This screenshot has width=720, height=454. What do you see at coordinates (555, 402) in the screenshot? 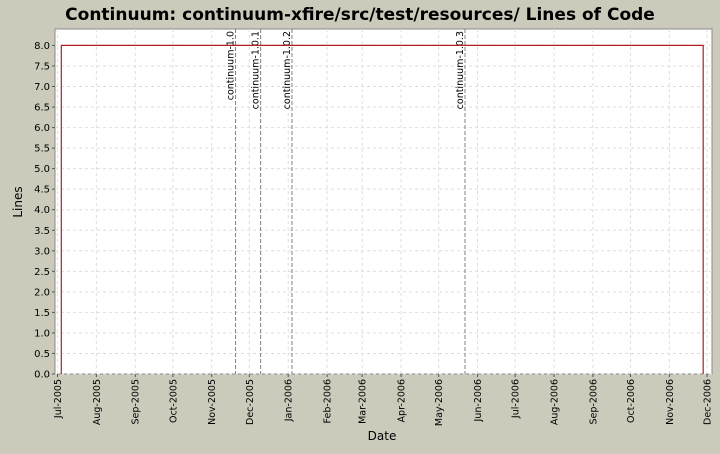
I see `x-tick-label: Aug-2006` at bounding box center [555, 402].